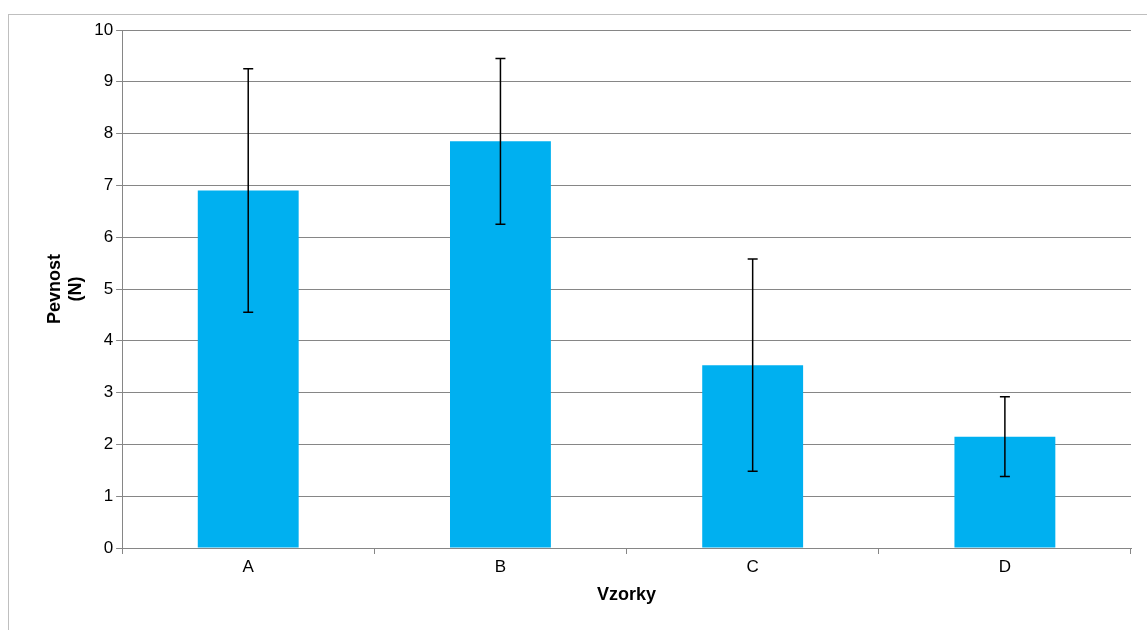 The image size is (1147, 630). I want to click on y-tick-label: 3, so click(108, 392).